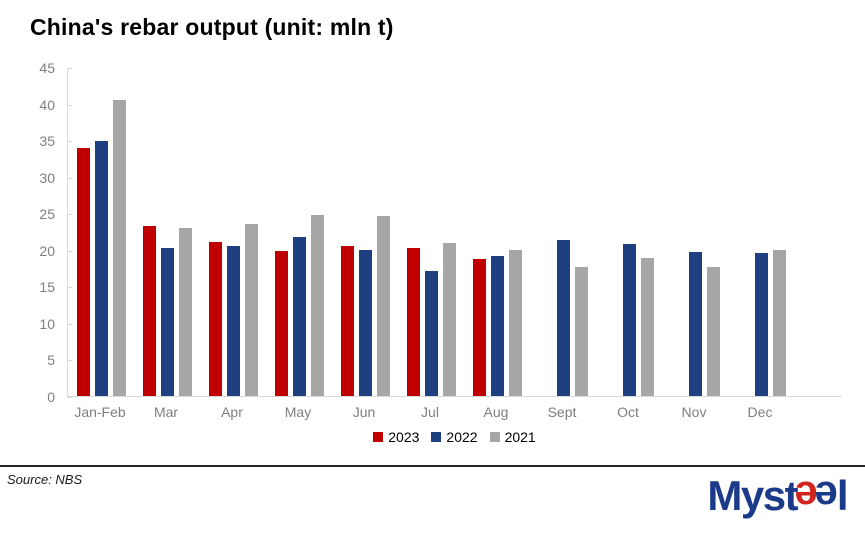 The height and width of the screenshot is (535, 865). What do you see at coordinates (51, 360) in the screenshot?
I see `y-axis-label: 5` at bounding box center [51, 360].